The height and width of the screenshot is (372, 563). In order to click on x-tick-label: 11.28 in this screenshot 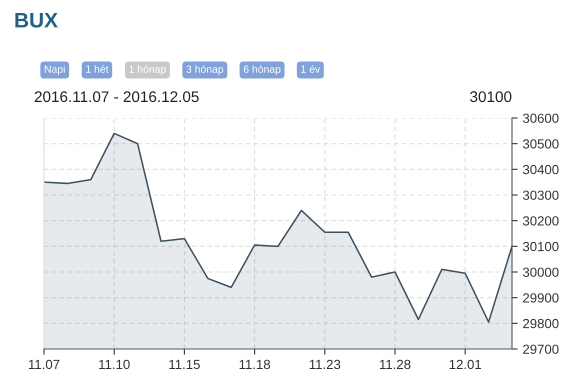, I will do `click(395, 365)`.